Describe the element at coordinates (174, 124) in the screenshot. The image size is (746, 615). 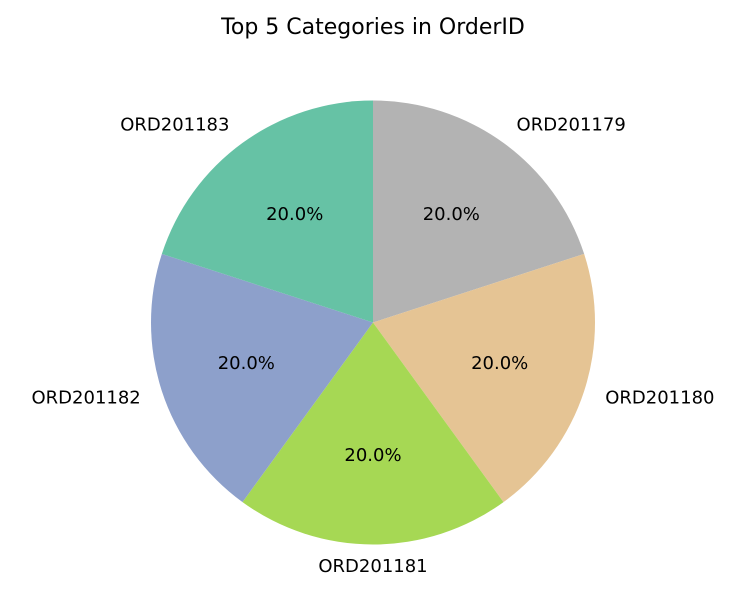
I see `pie-category-label: ORD201183` at that location.